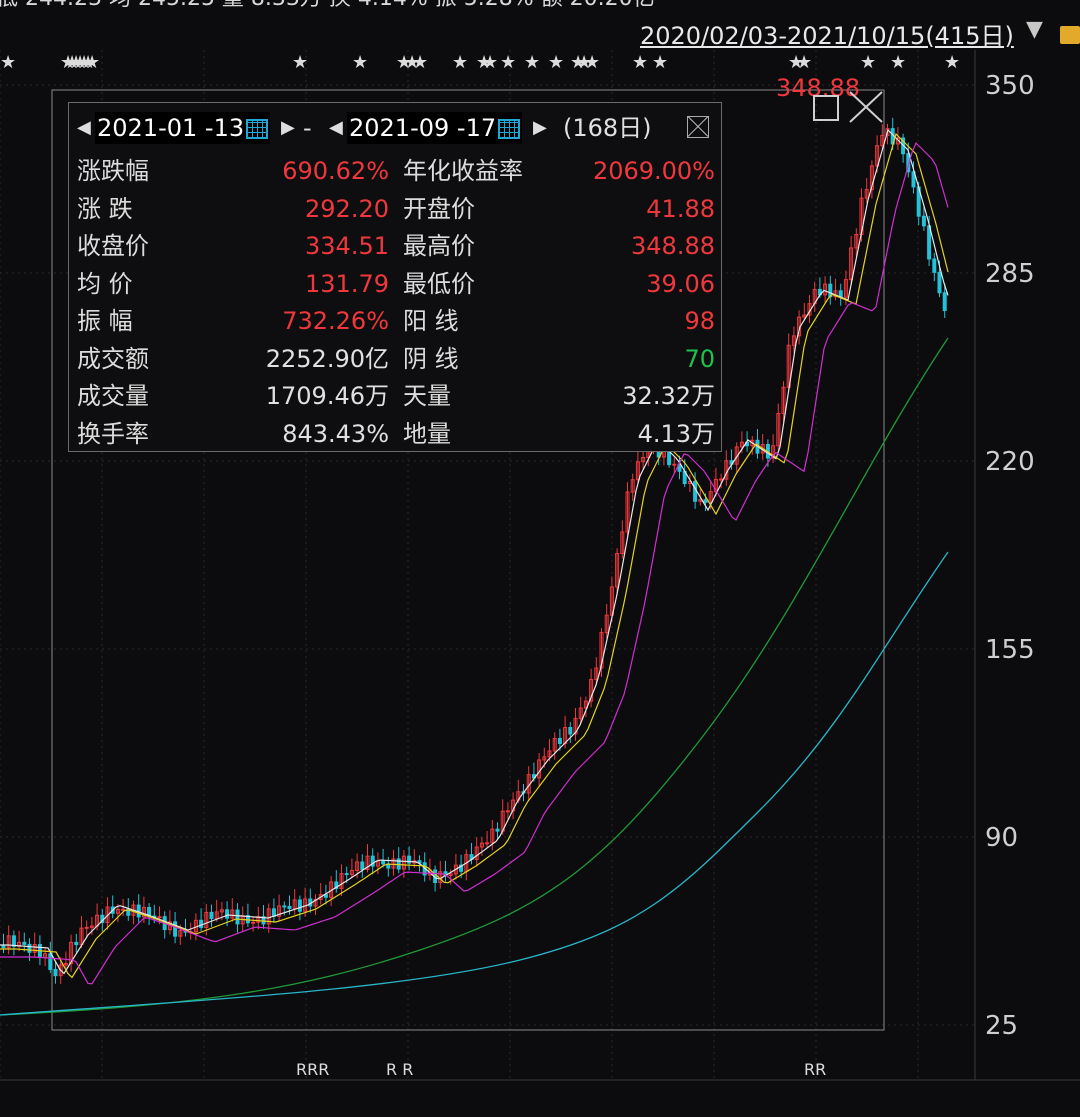 This screenshot has height=1117, width=1080. What do you see at coordinates (113, 433) in the screenshot?
I see `stat-lk: 换手率` at bounding box center [113, 433].